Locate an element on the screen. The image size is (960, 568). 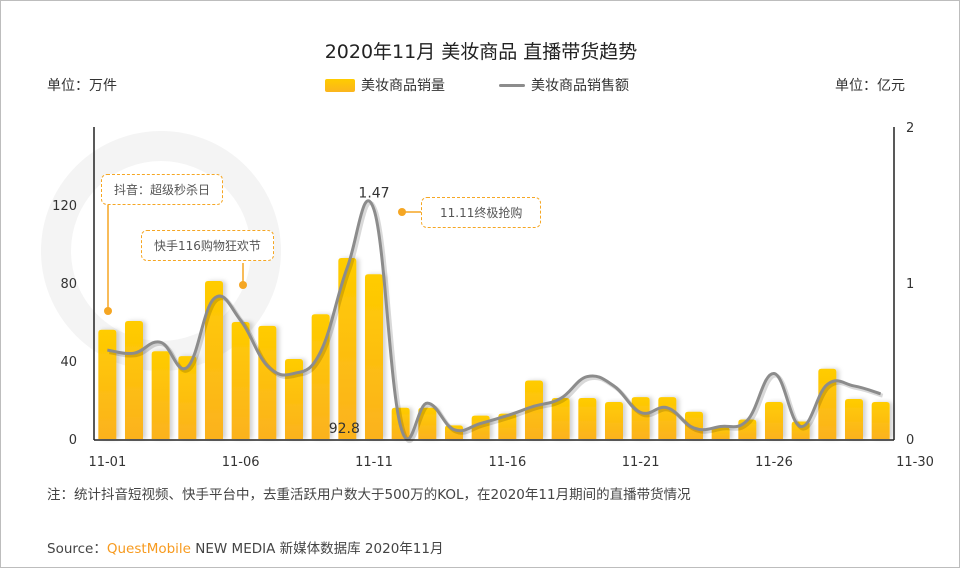
y-left-tick-label: 120 is located at coordinates (64, 206).